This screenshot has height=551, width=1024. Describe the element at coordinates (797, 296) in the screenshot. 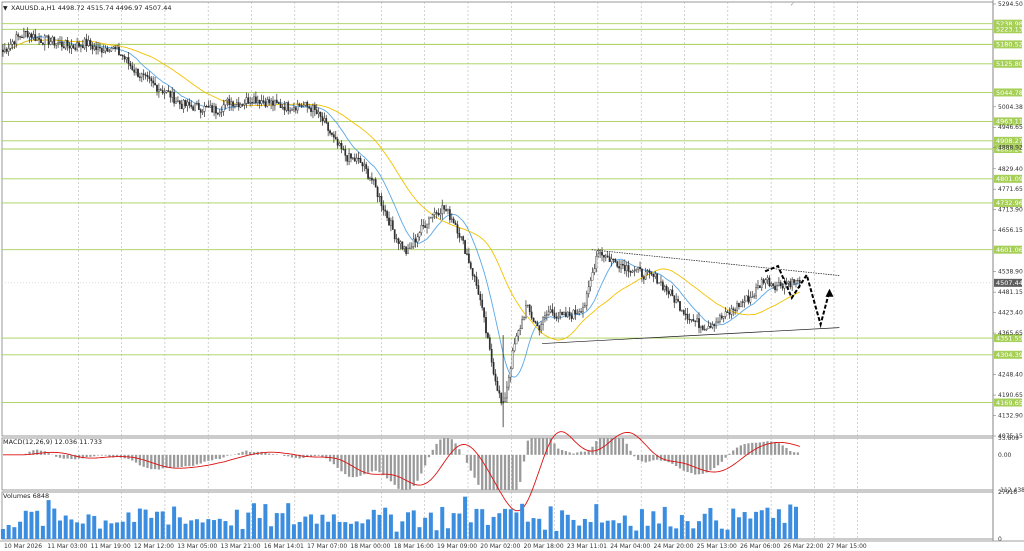

I see `forecast-zigzag` at that location.